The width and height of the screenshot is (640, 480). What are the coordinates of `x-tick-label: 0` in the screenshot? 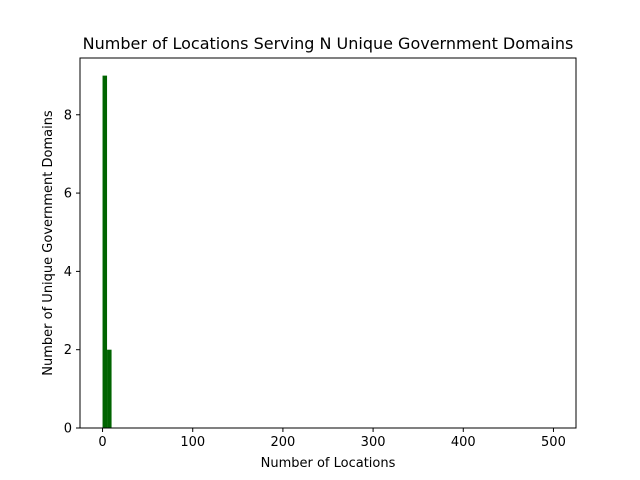 It's located at (102, 442).